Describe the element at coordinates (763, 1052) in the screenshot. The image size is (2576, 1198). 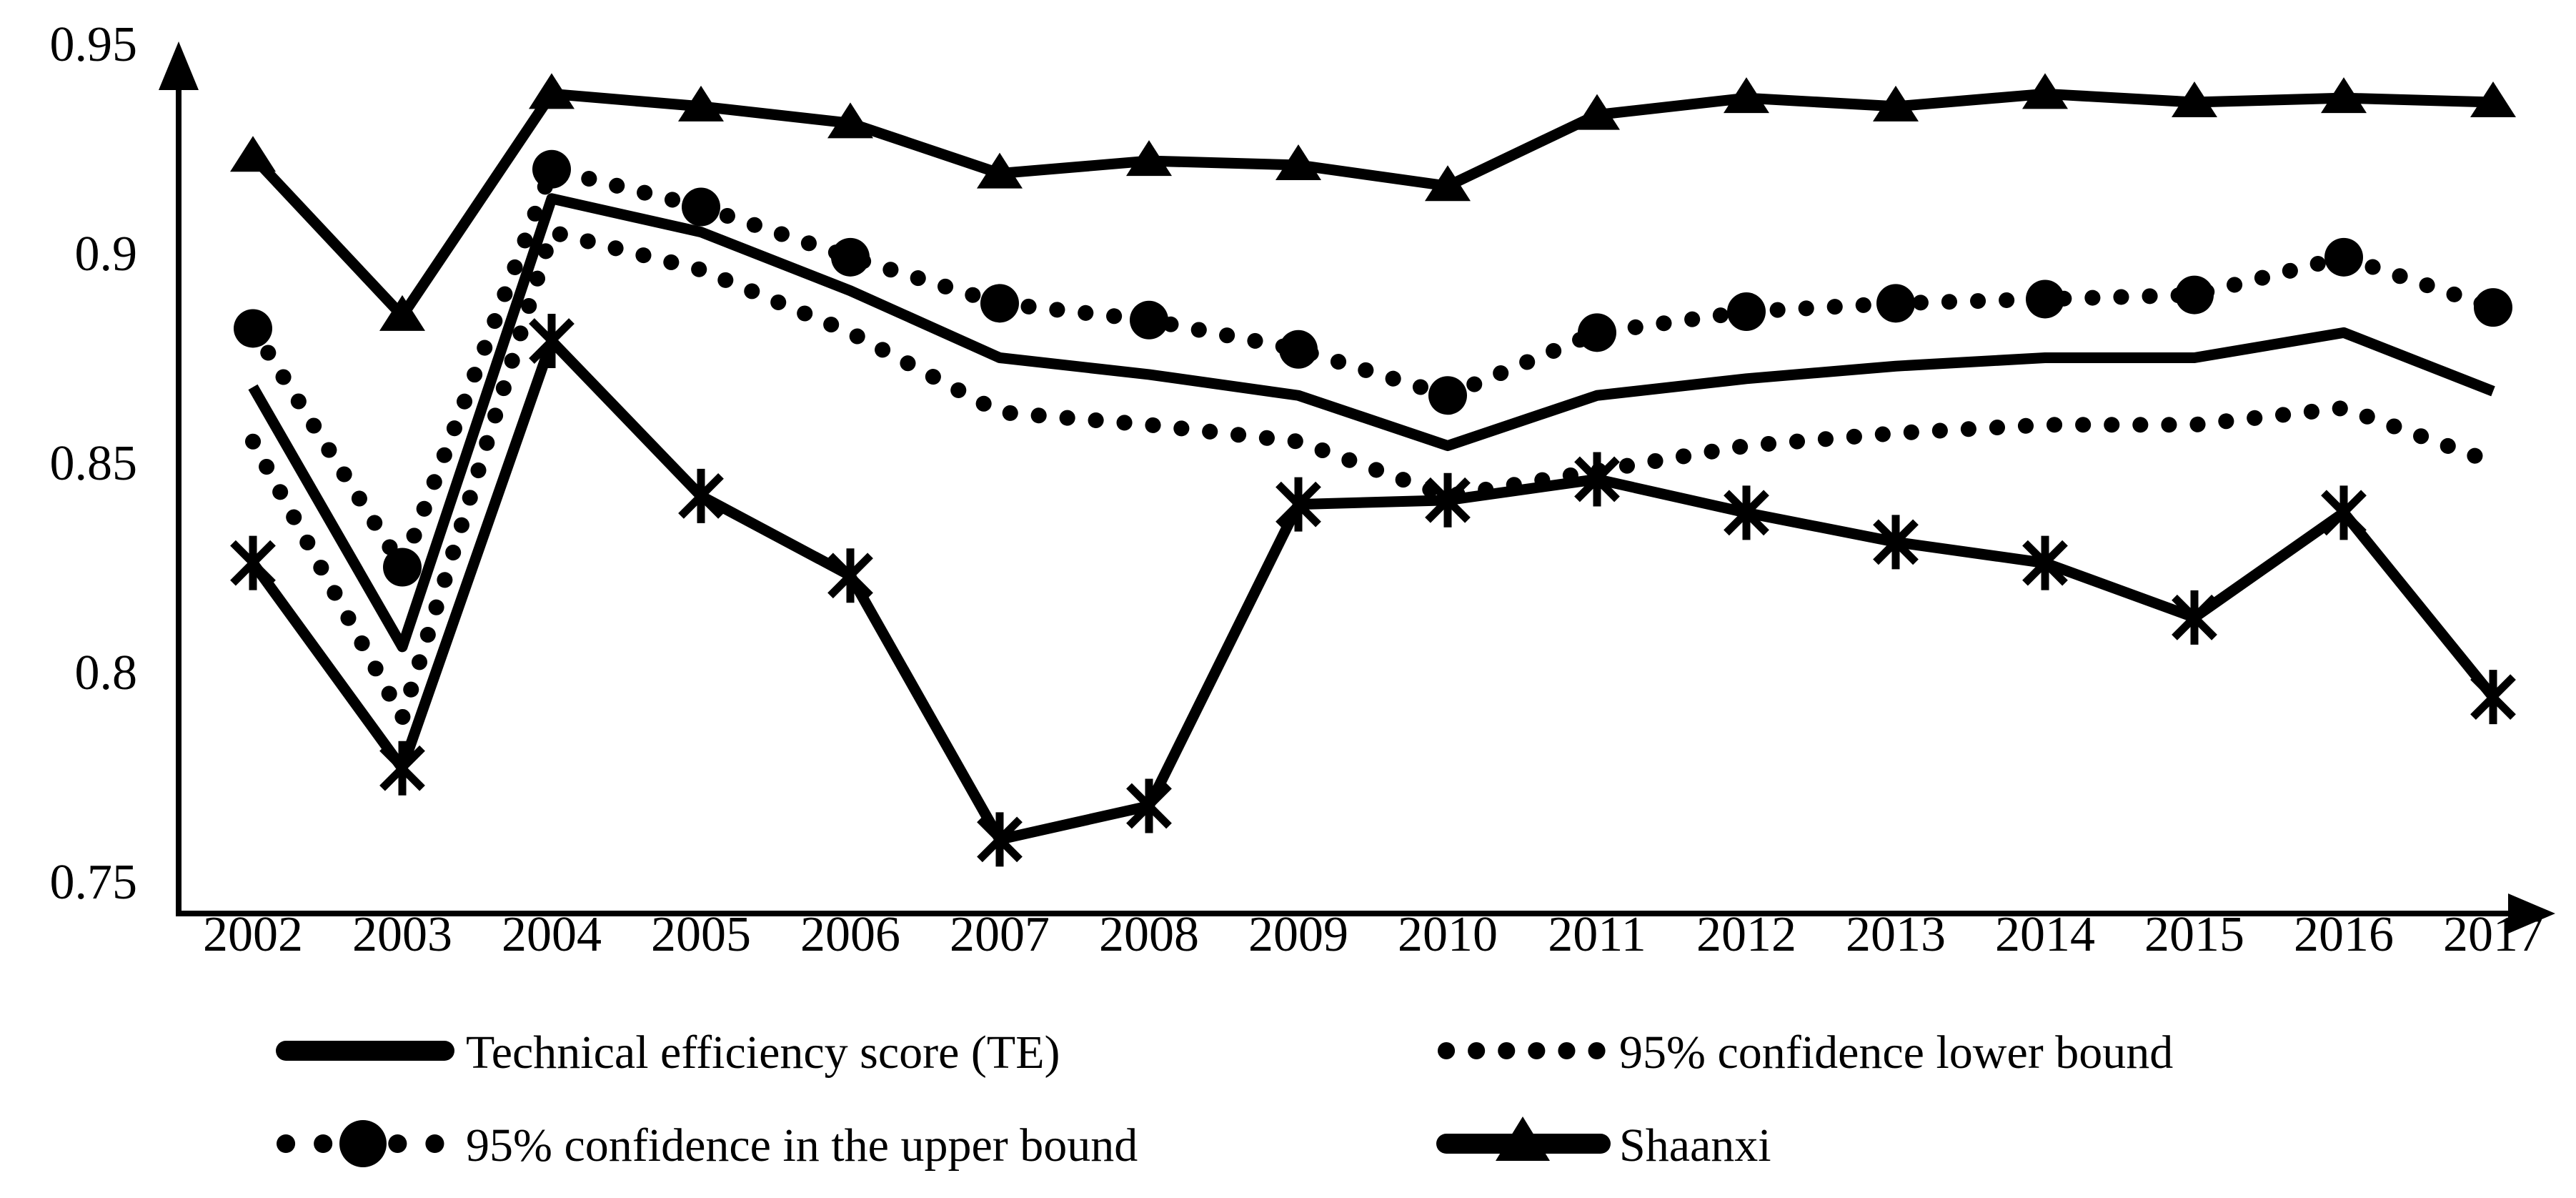
I see `legend-label-te: Technical efficiency score (TE)` at that location.